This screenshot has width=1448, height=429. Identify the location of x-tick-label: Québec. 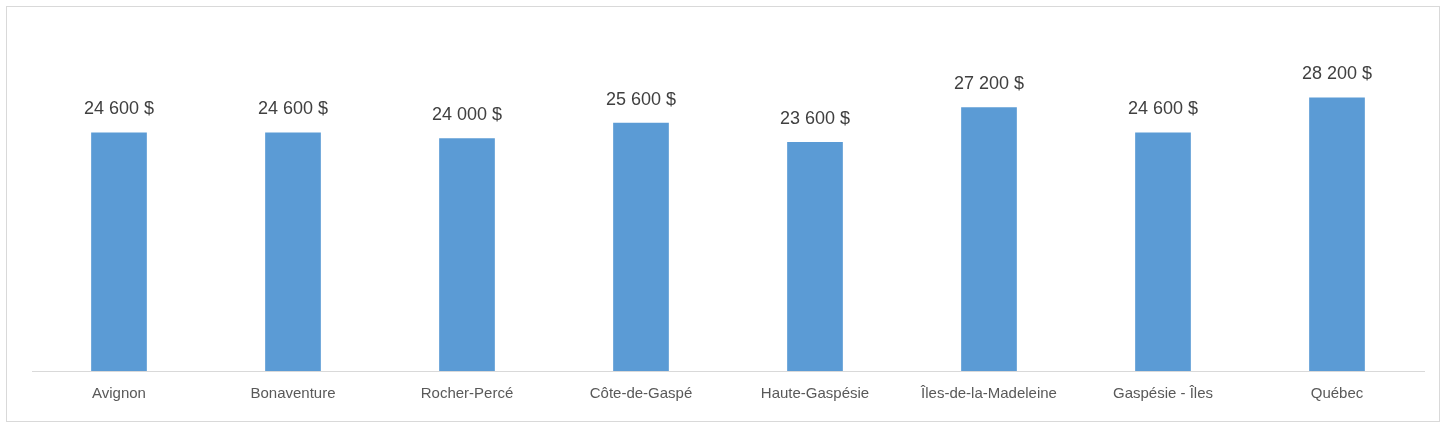
(1337, 393).